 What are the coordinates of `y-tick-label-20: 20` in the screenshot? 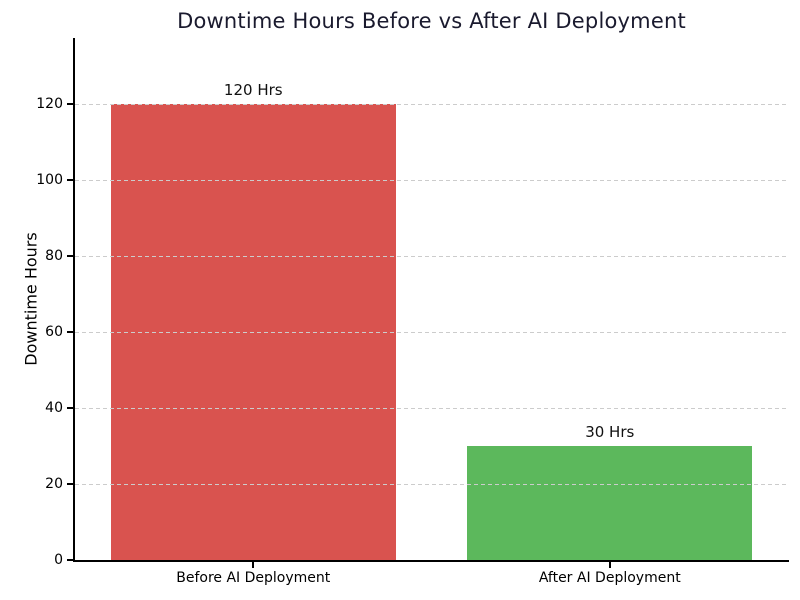 It's located at (54, 484).